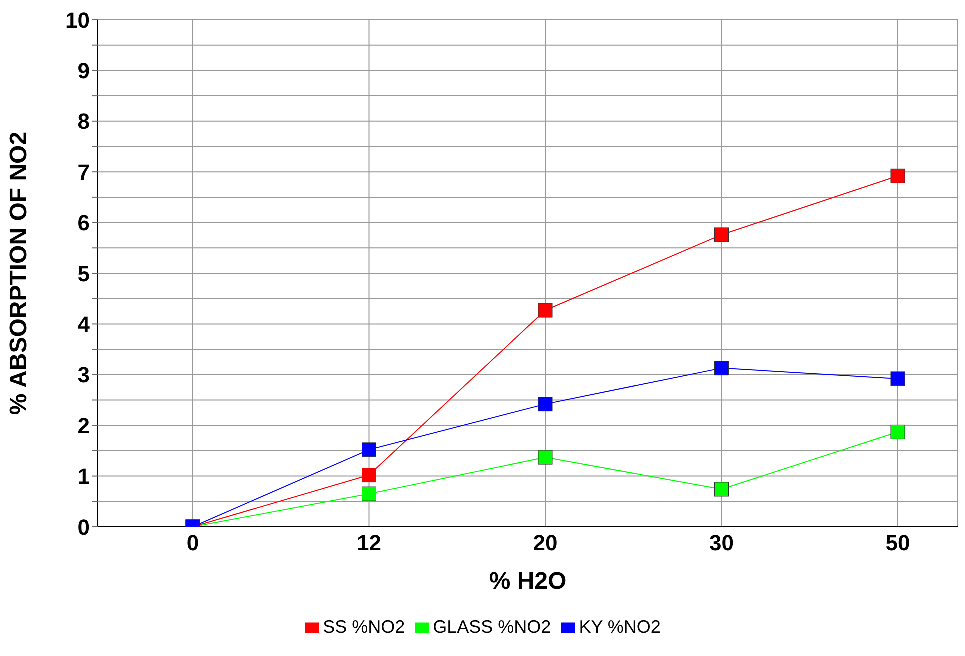 The image size is (965, 656). What do you see at coordinates (78, 20) in the screenshot?
I see `y-tick-label: 10` at bounding box center [78, 20].